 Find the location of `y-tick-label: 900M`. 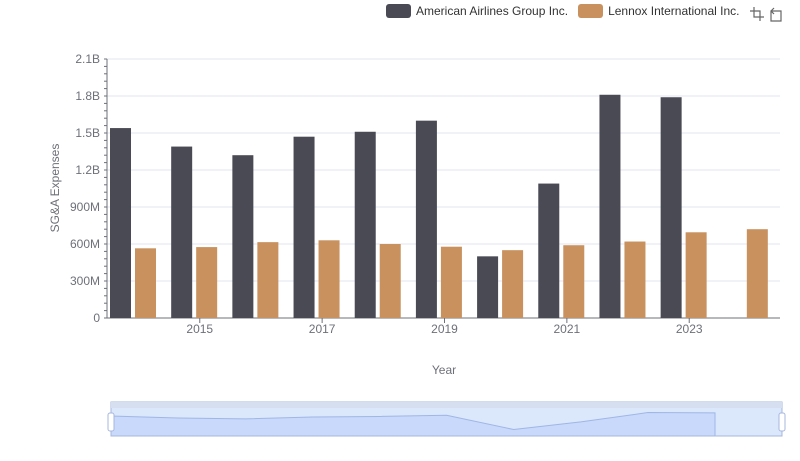

y-tick-label: 900M is located at coordinates (85, 207).